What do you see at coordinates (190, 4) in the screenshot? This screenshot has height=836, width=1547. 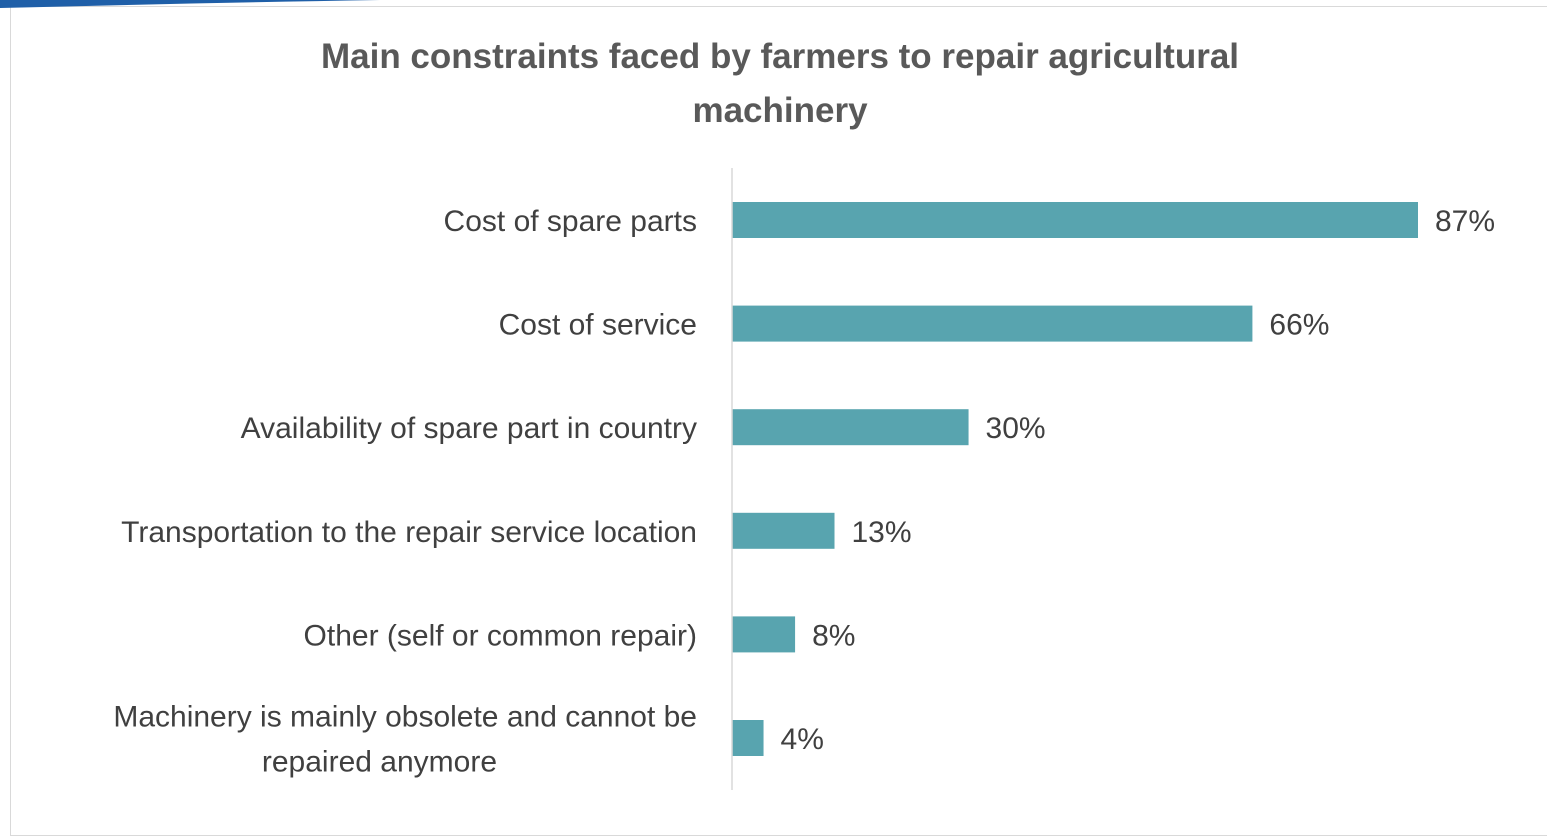 I see `corner-accent` at bounding box center [190, 4].